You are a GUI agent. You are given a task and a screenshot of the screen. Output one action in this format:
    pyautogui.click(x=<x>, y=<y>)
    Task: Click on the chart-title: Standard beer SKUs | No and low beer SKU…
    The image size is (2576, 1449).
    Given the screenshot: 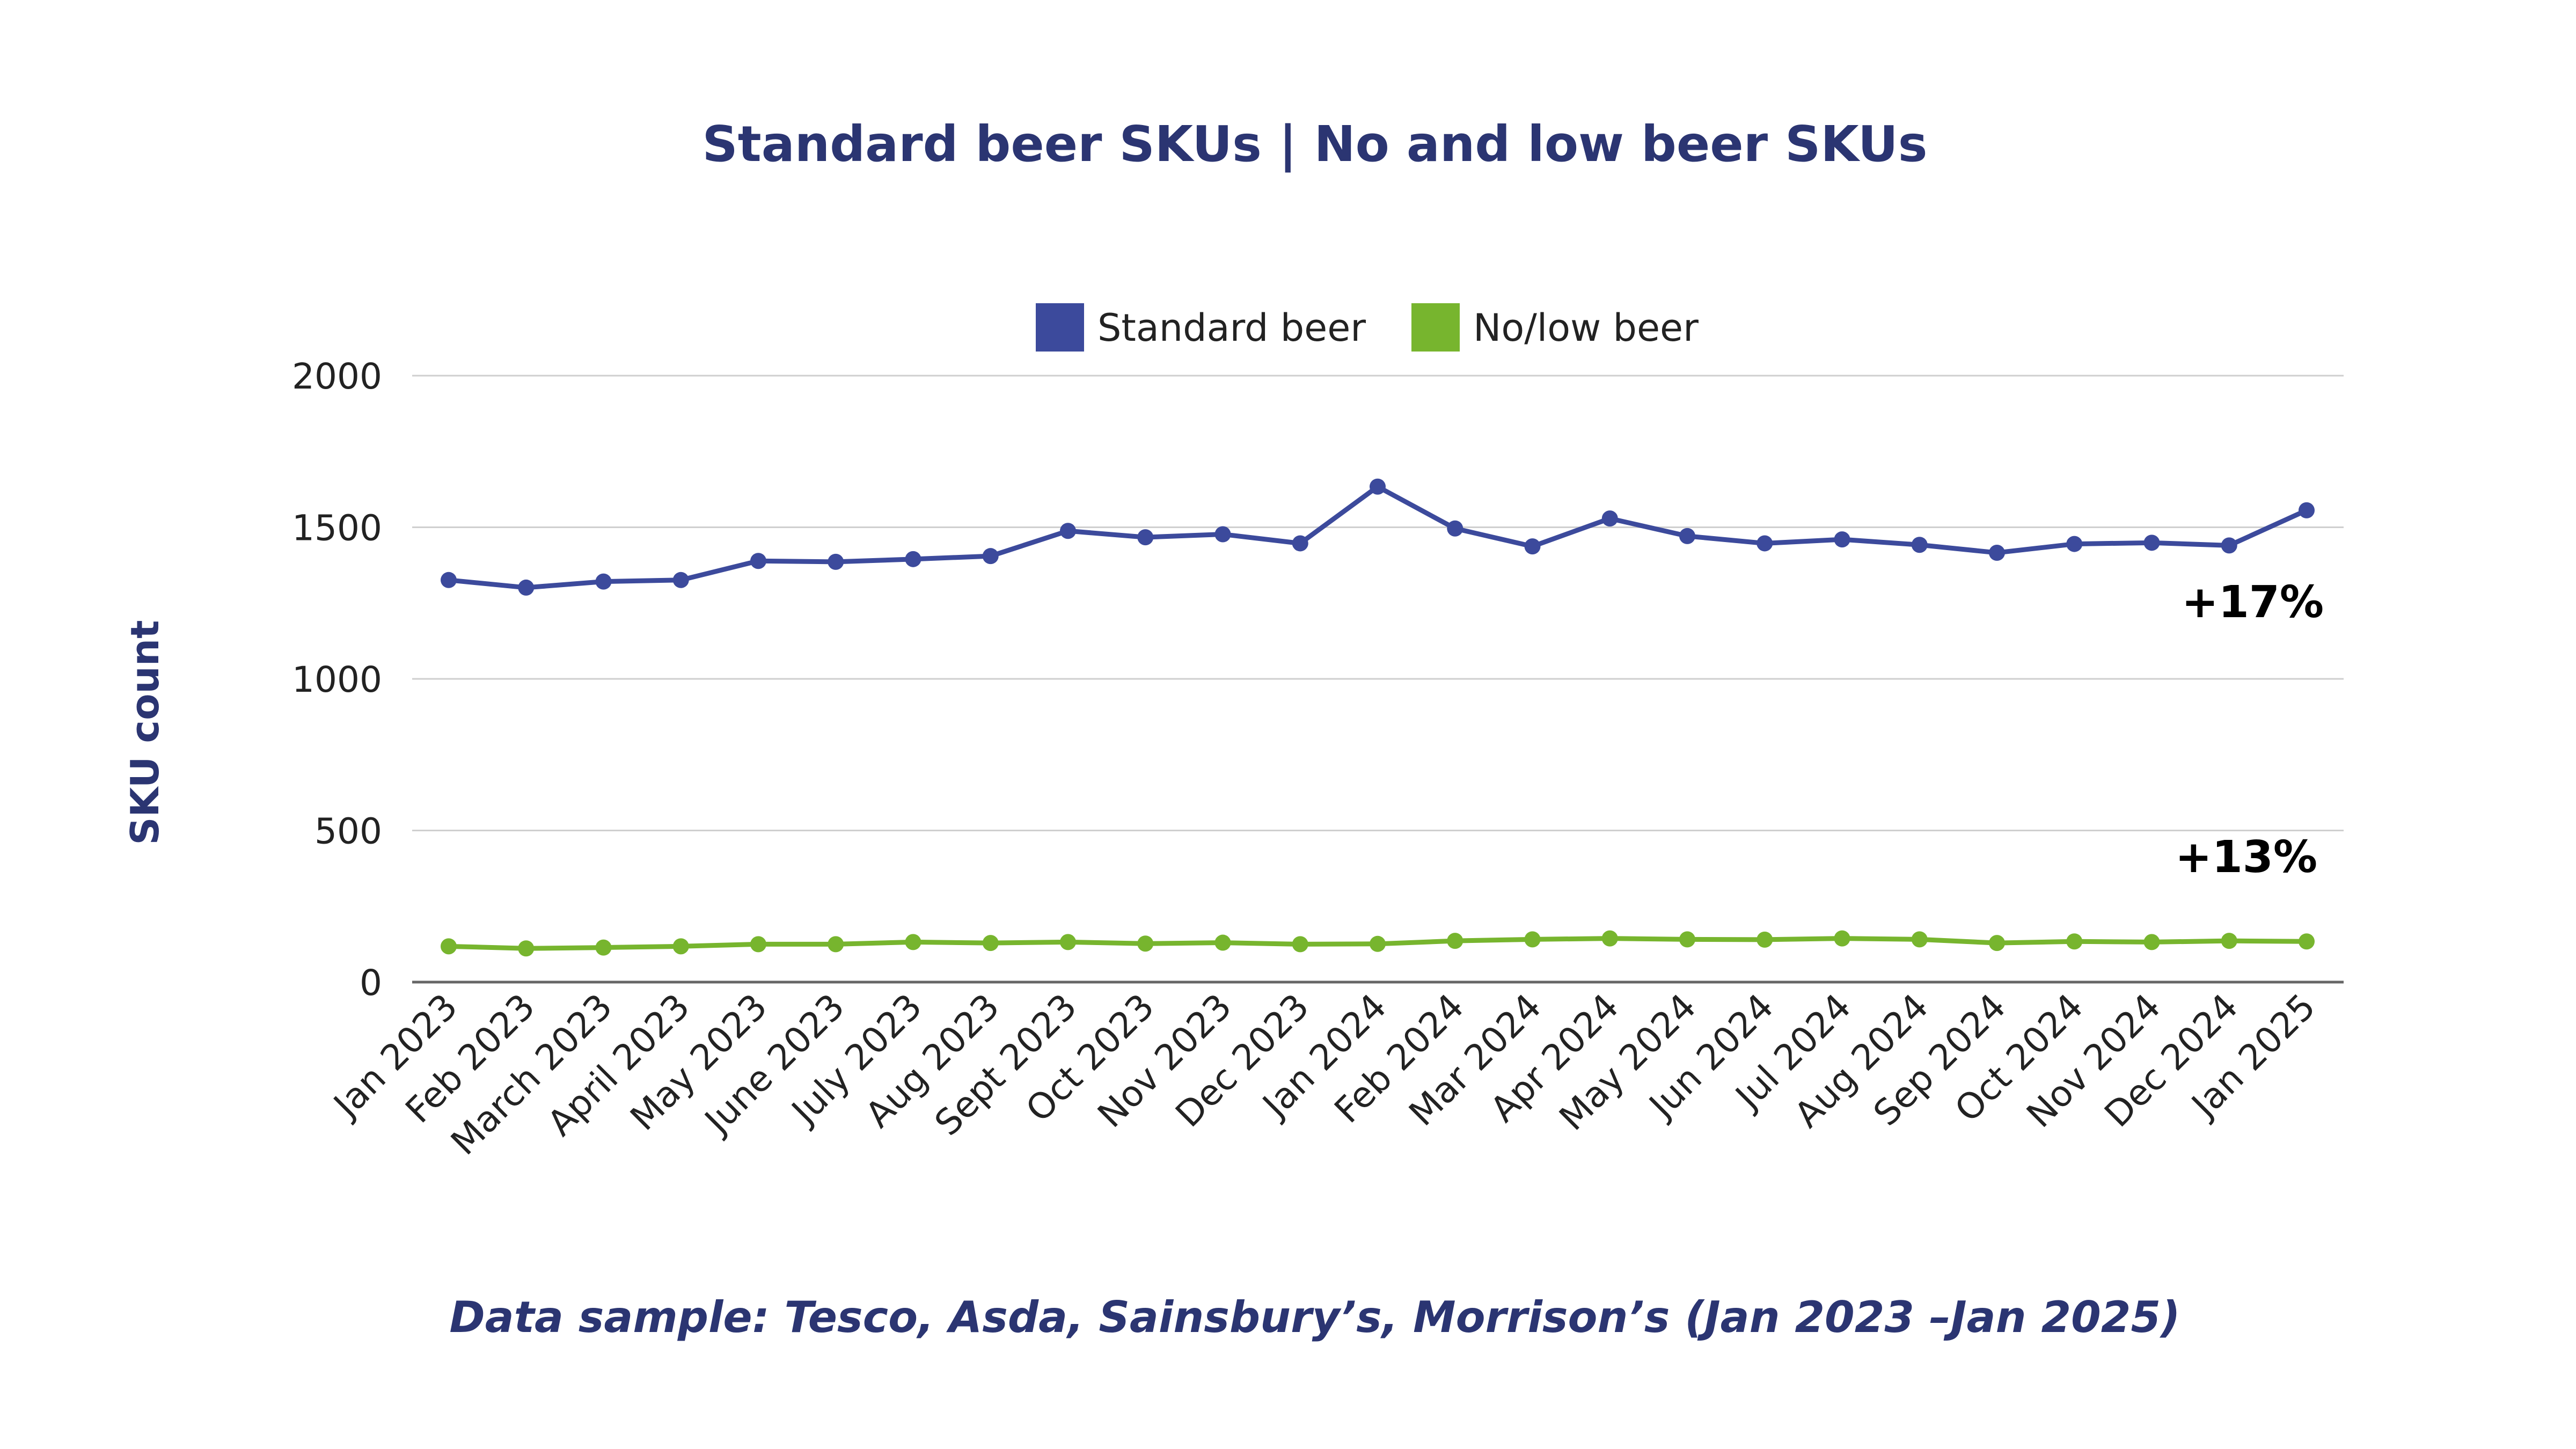 What is the action you would take?
    pyautogui.click(x=1314, y=144)
    